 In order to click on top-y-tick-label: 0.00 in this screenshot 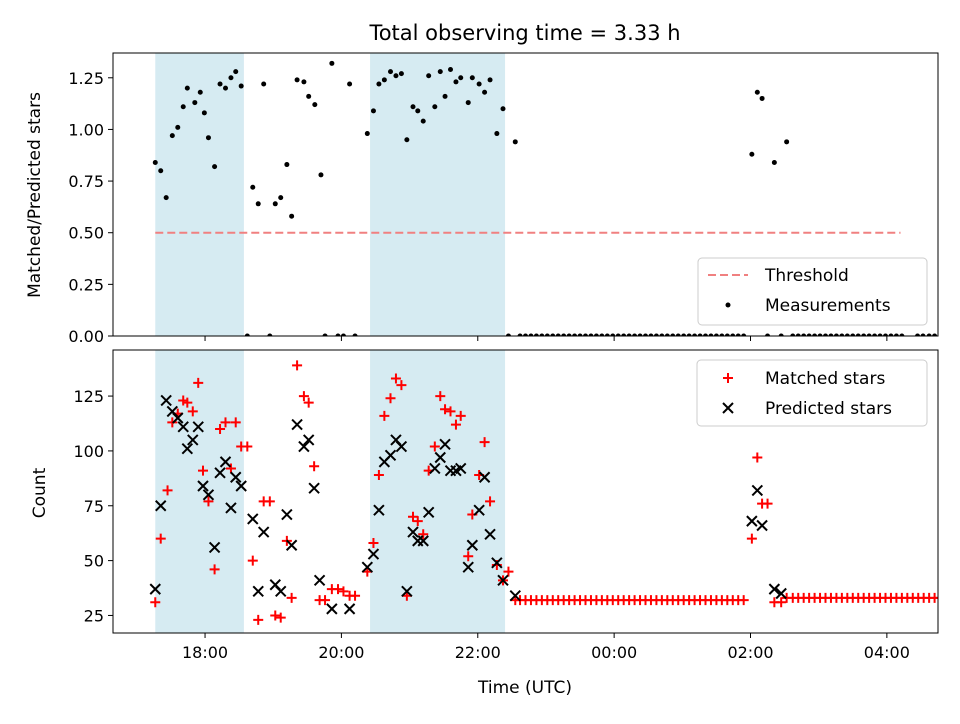, I will do `click(86, 336)`.